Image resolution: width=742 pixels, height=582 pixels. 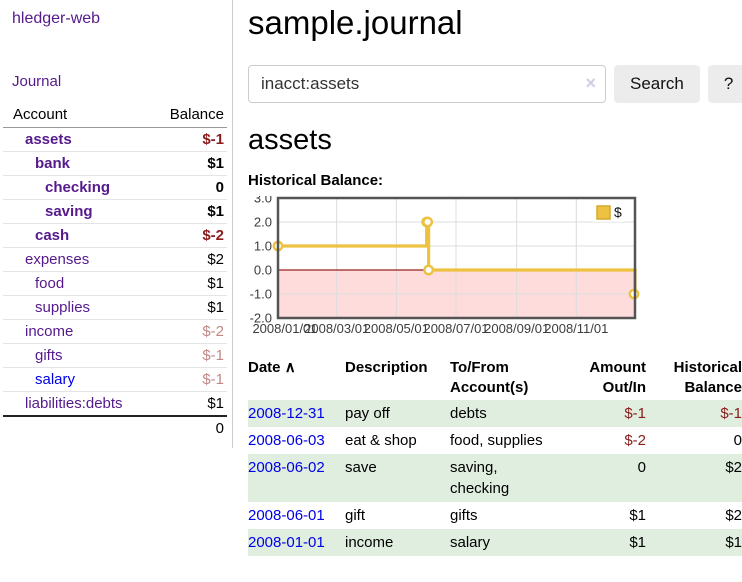 I want to click on account-name-cell: food, so click(x=82, y=283).